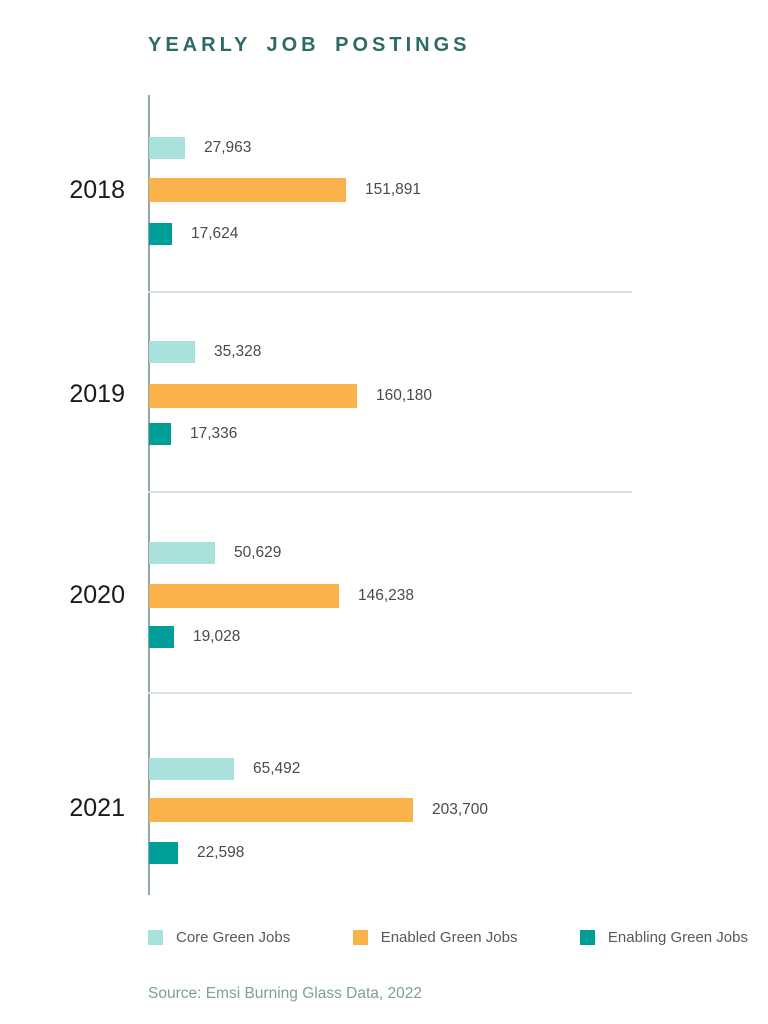 This screenshot has width=768, height=1024. I want to click on bar-value-label: 50,629, so click(258, 552).